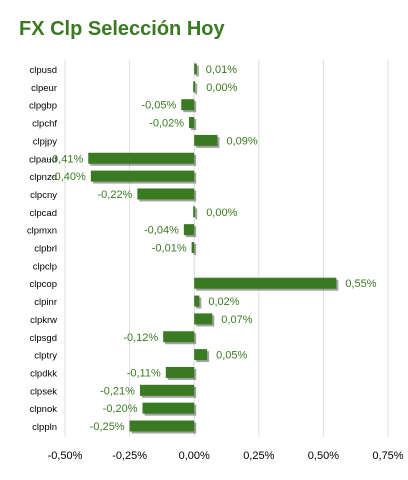 The width and height of the screenshot is (408, 480). Describe the element at coordinates (122, 29) in the screenshot. I see `chart-title: FX Clp Selección Hoy` at that location.